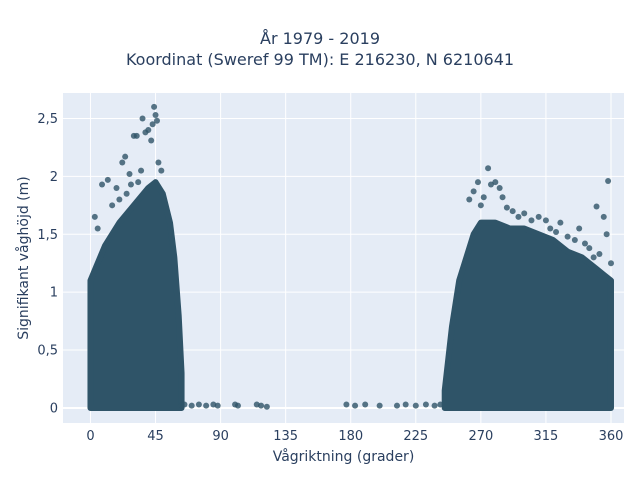 The height and width of the screenshot is (480, 640). Describe the element at coordinates (47, 351) in the screenshot. I see `y-tick-label: 0,5` at that location.